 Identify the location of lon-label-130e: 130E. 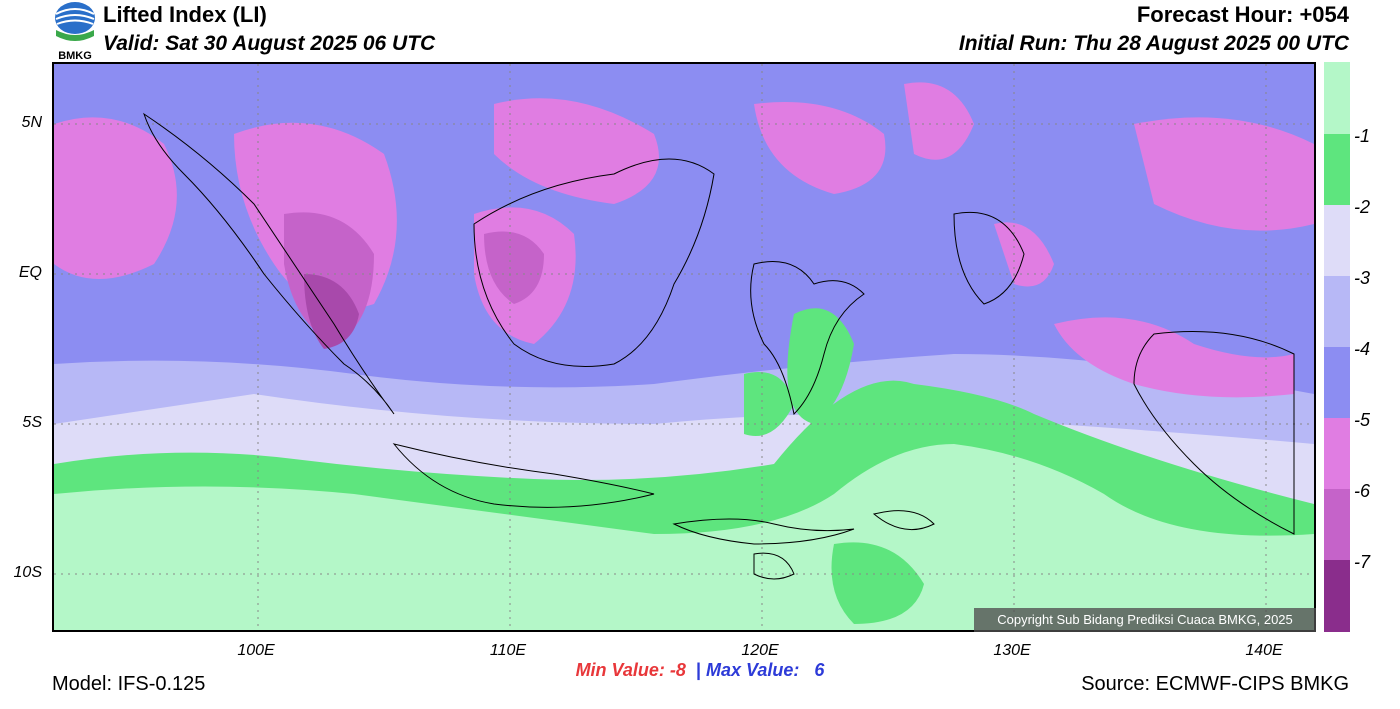
(1012, 650).